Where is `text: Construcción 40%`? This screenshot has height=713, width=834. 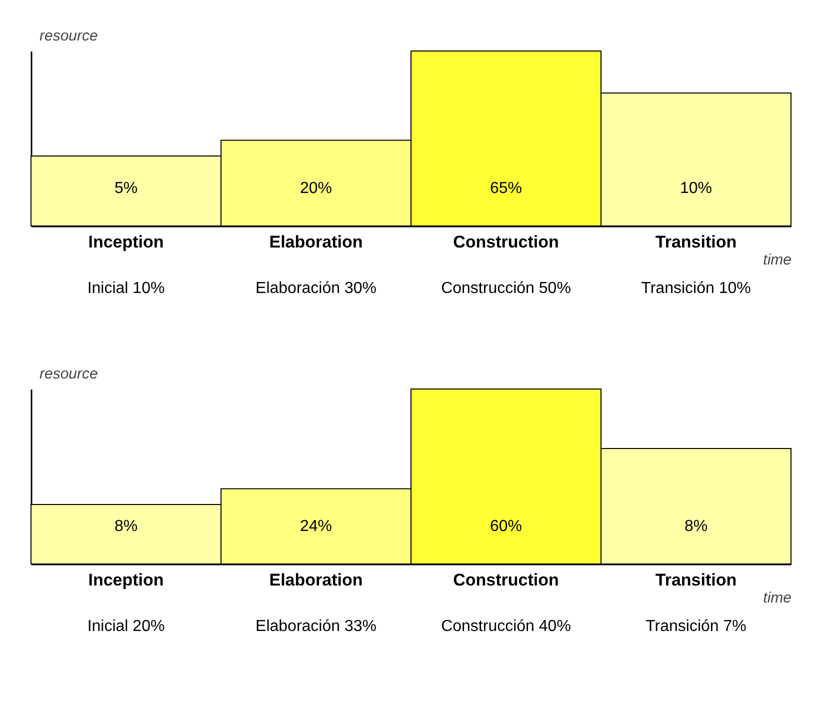 text: Construcción 40% is located at coordinates (506, 626).